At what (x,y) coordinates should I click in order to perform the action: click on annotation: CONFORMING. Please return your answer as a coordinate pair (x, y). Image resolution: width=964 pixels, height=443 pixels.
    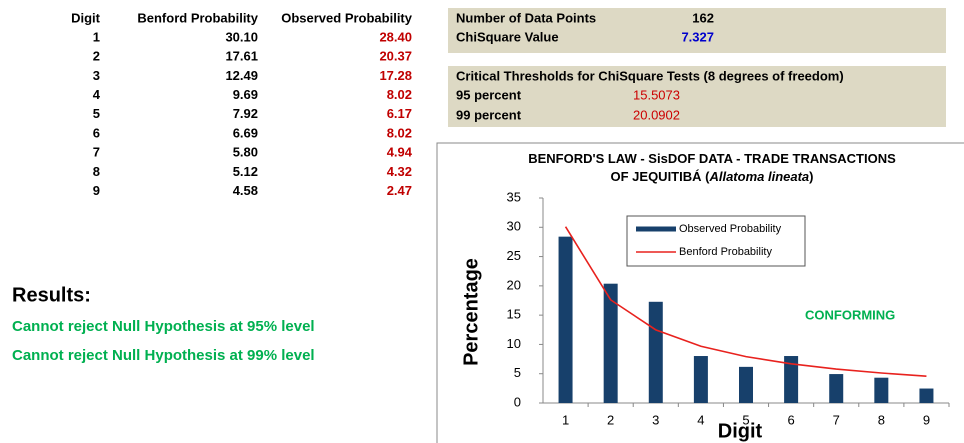
    Looking at the image, I should click on (850, 314).